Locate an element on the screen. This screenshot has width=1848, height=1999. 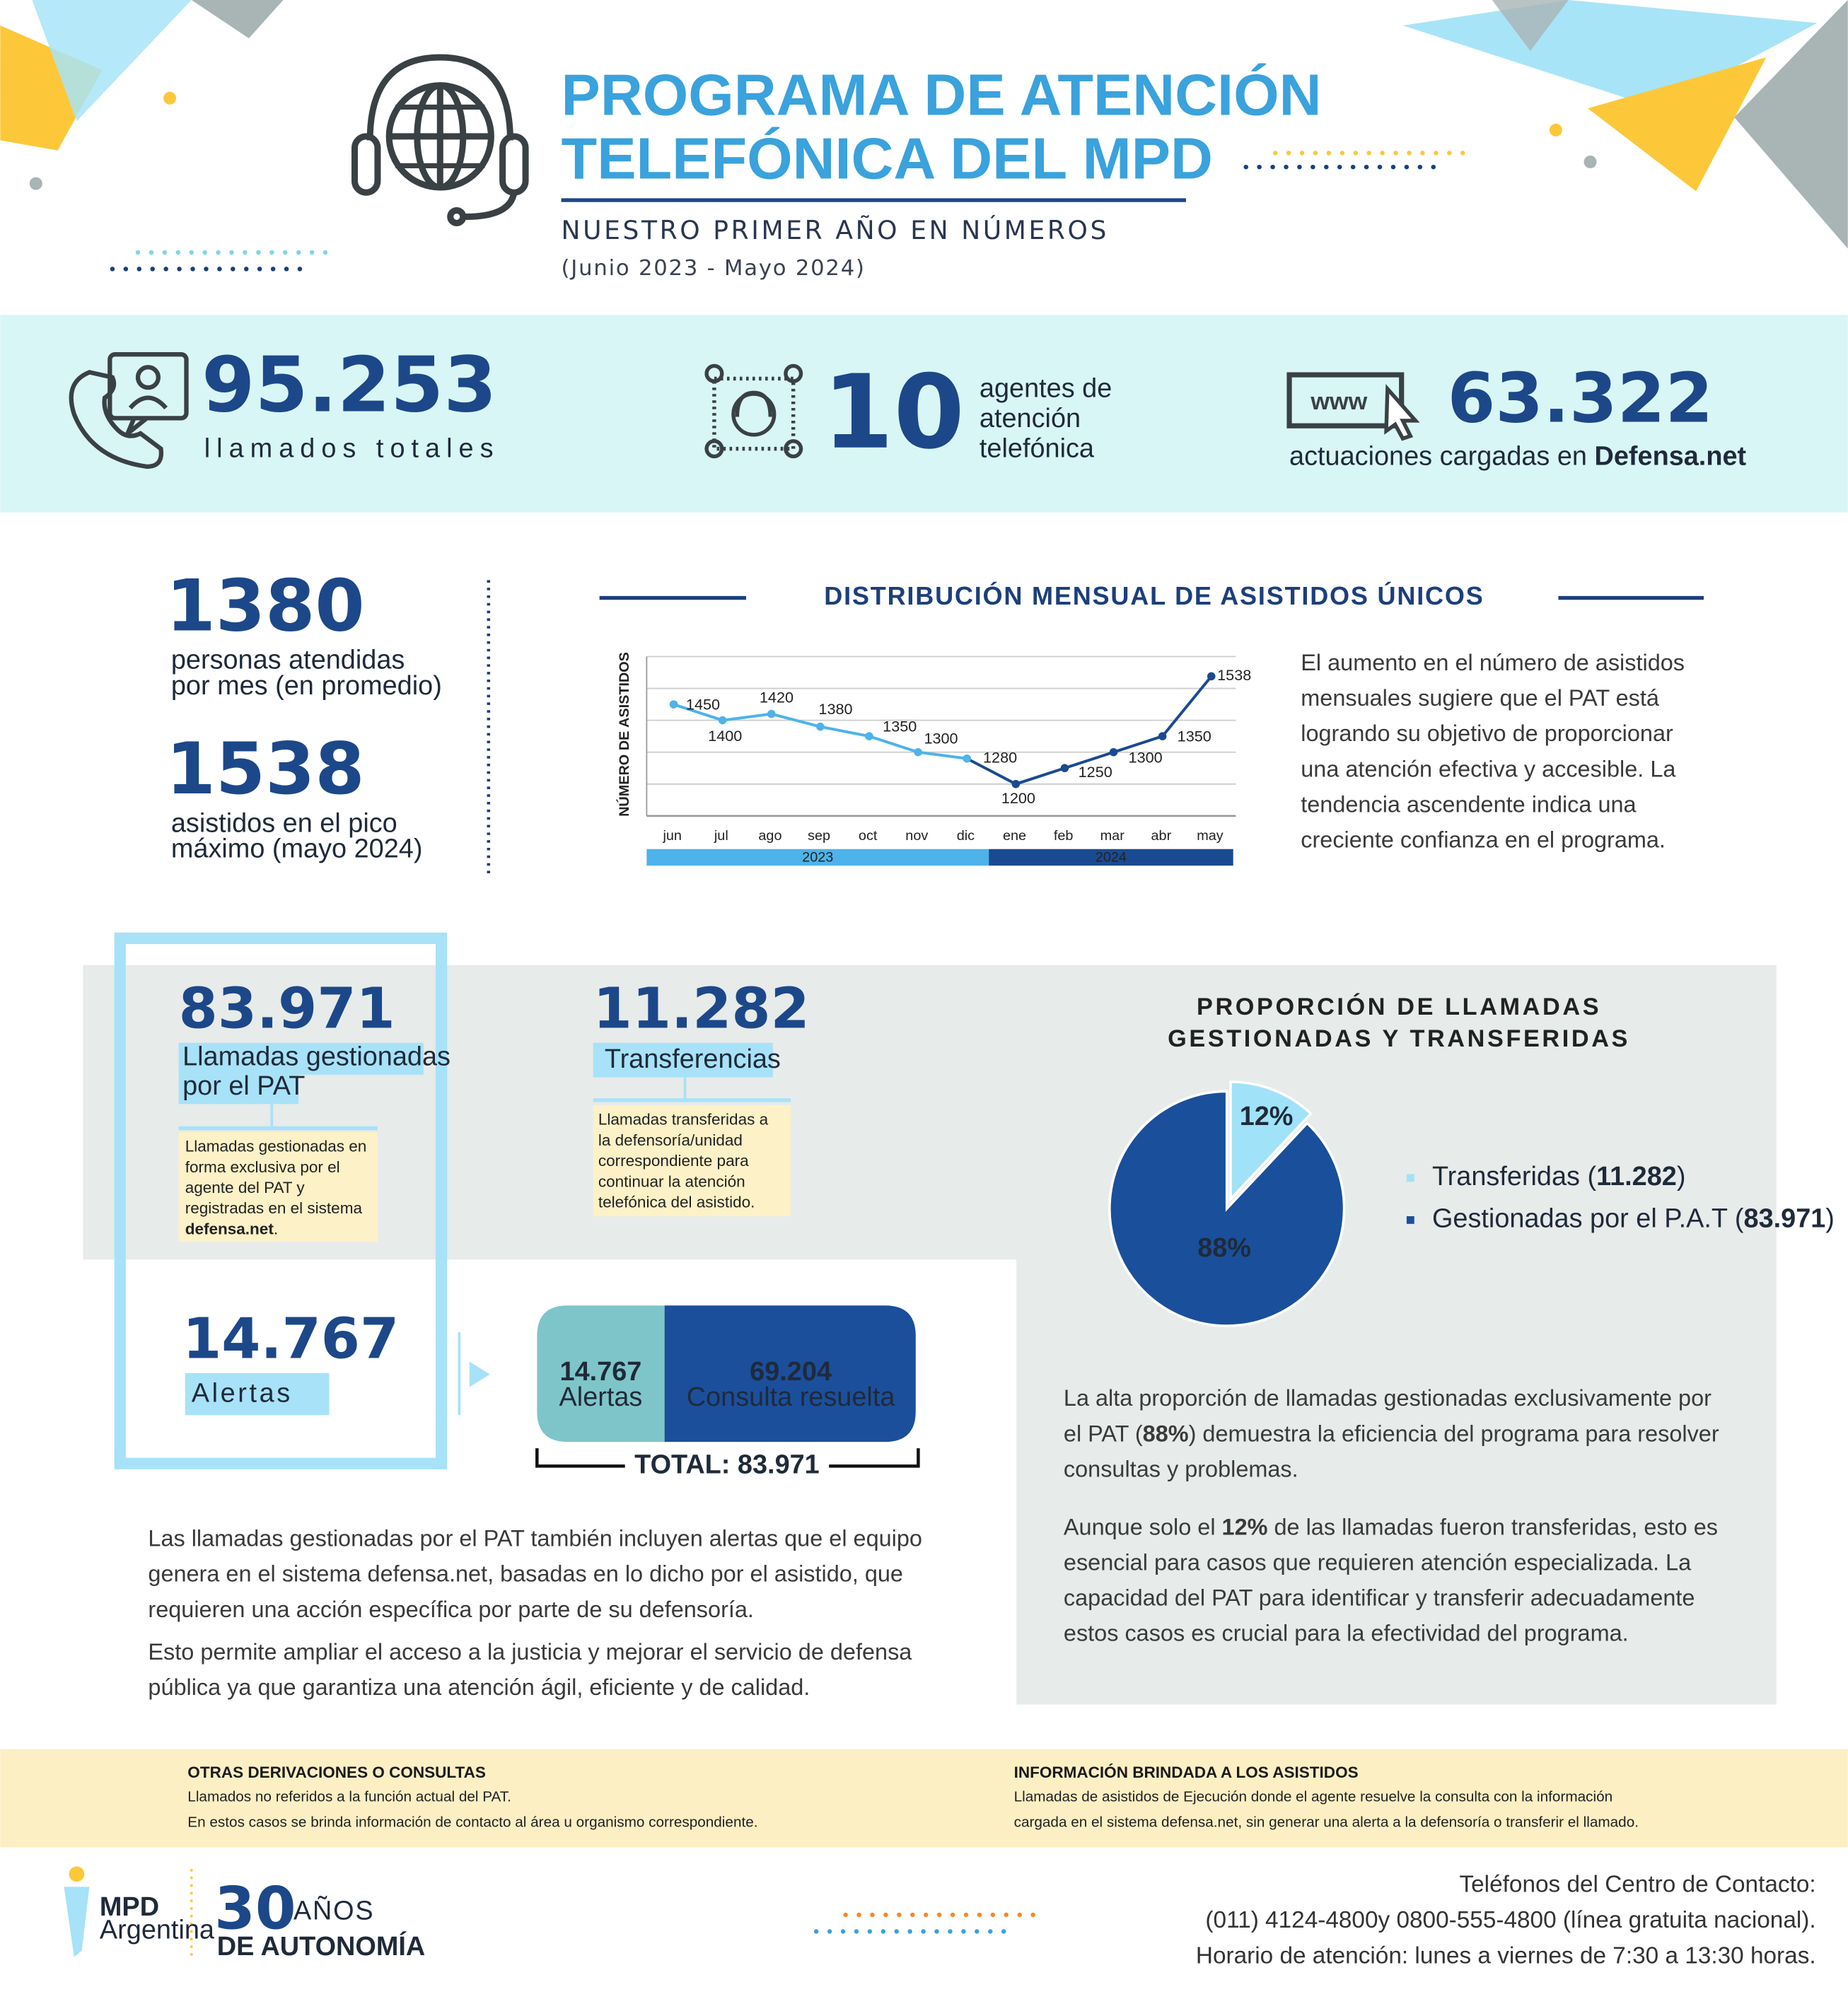
subtitle: NUESTRO PRIMER AÑO EN NÚMEROS is located at coordinates (835, 230).